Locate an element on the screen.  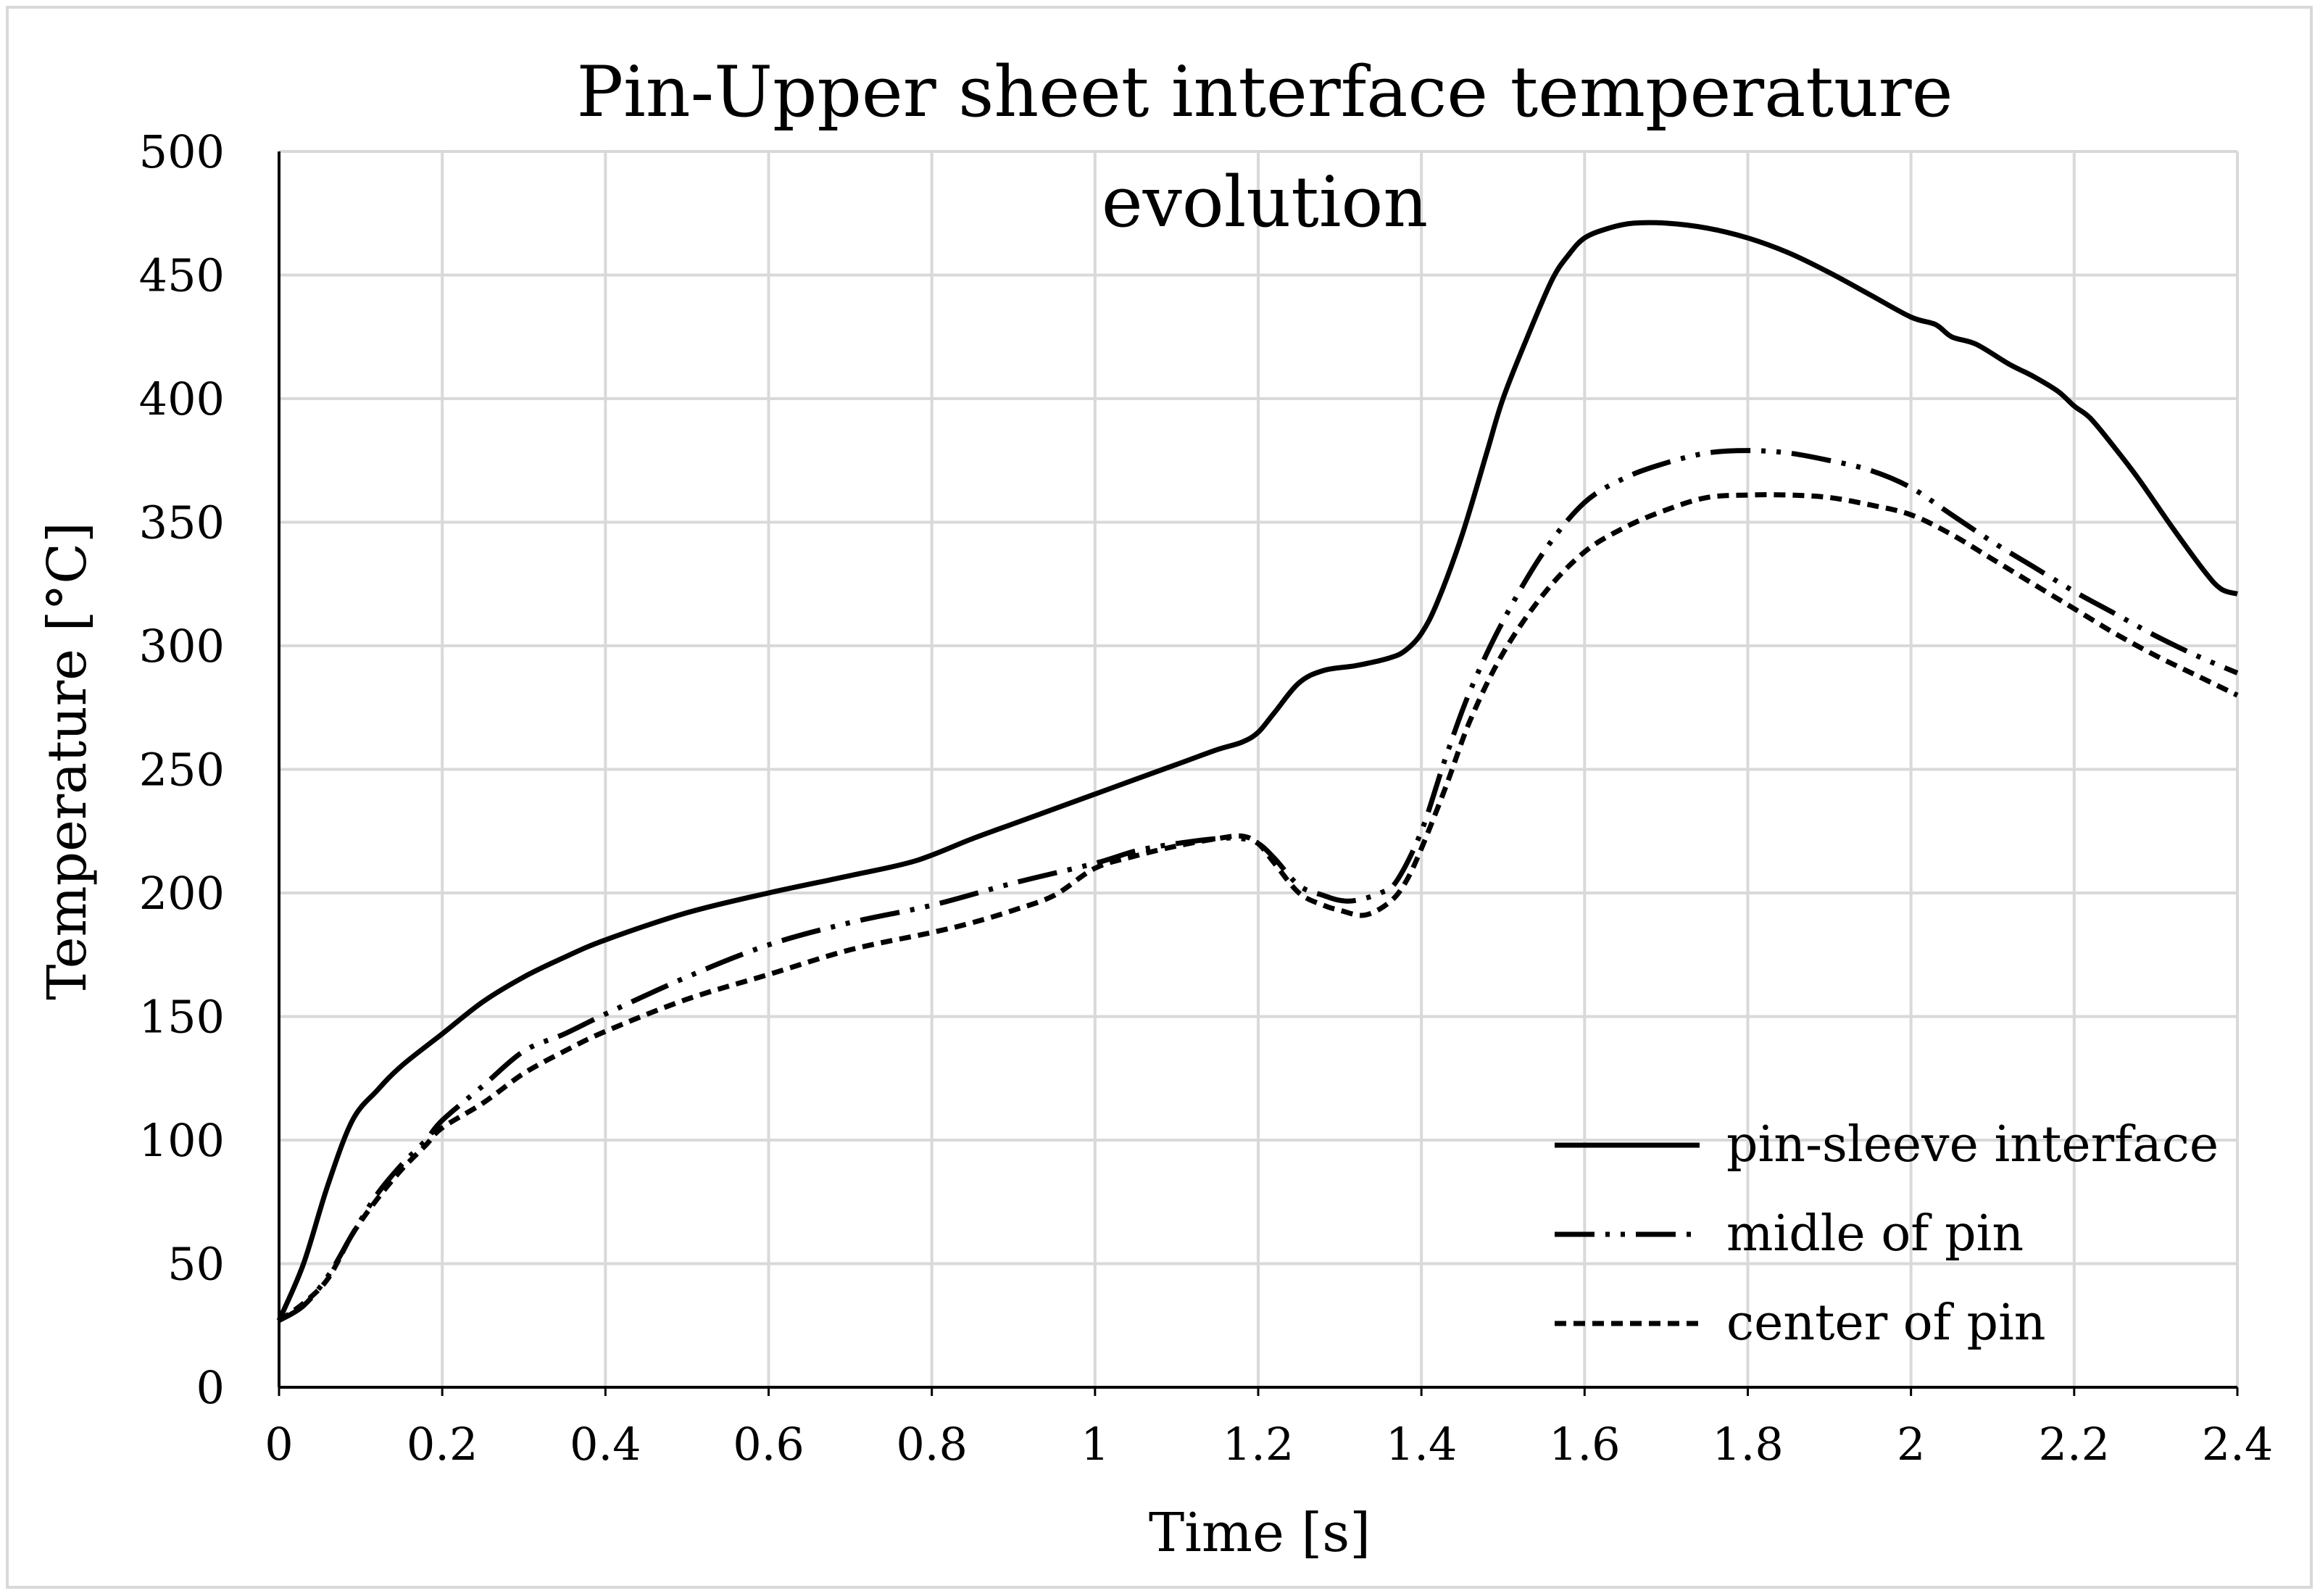
chart-title-line-2: evolution is located at coordinates (1265, 203).